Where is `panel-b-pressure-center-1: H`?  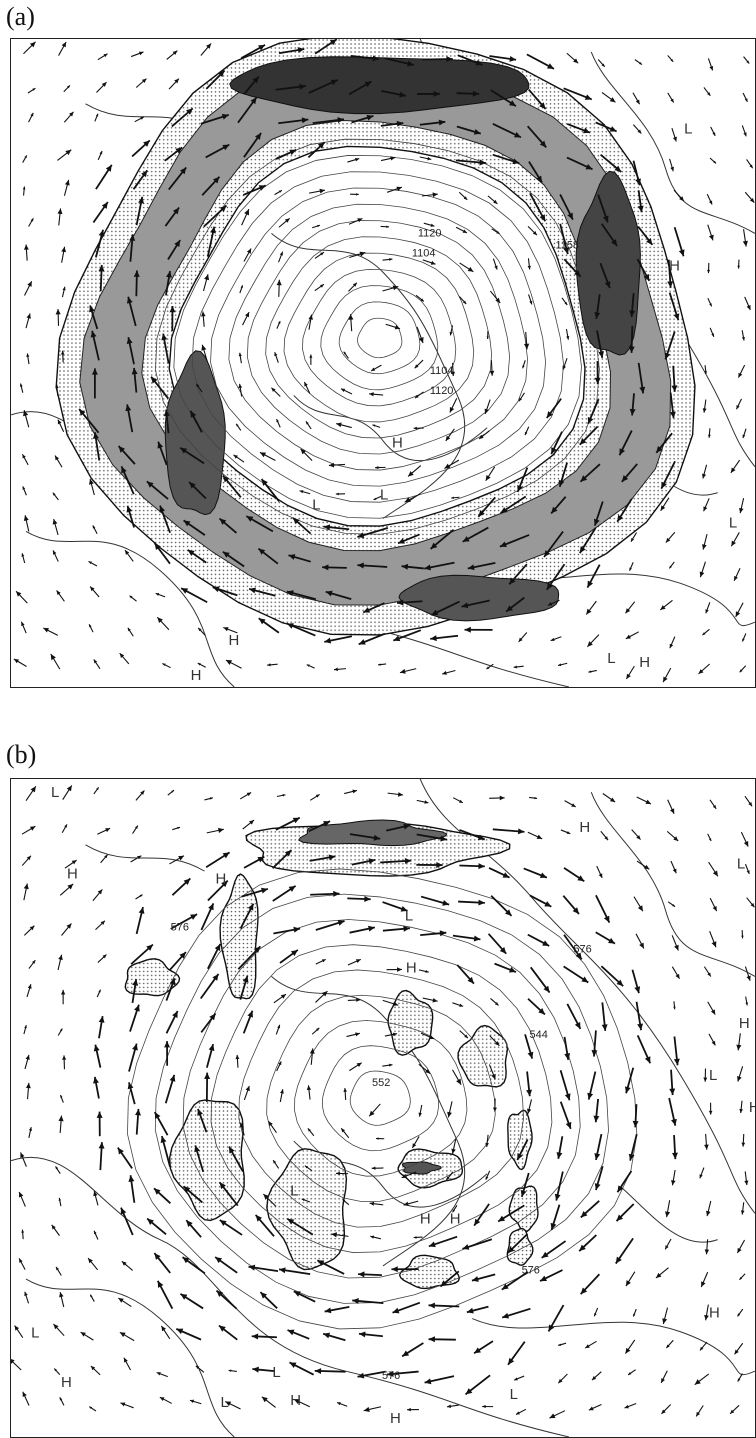
panel-b-pressure-center-1: H is located at coordinates (72, 874).